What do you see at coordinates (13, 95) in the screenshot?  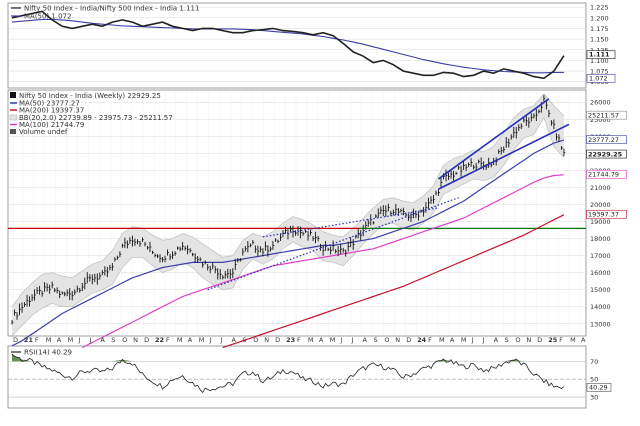 I see `price-legend-swatch` at bounding box center [13, 95].